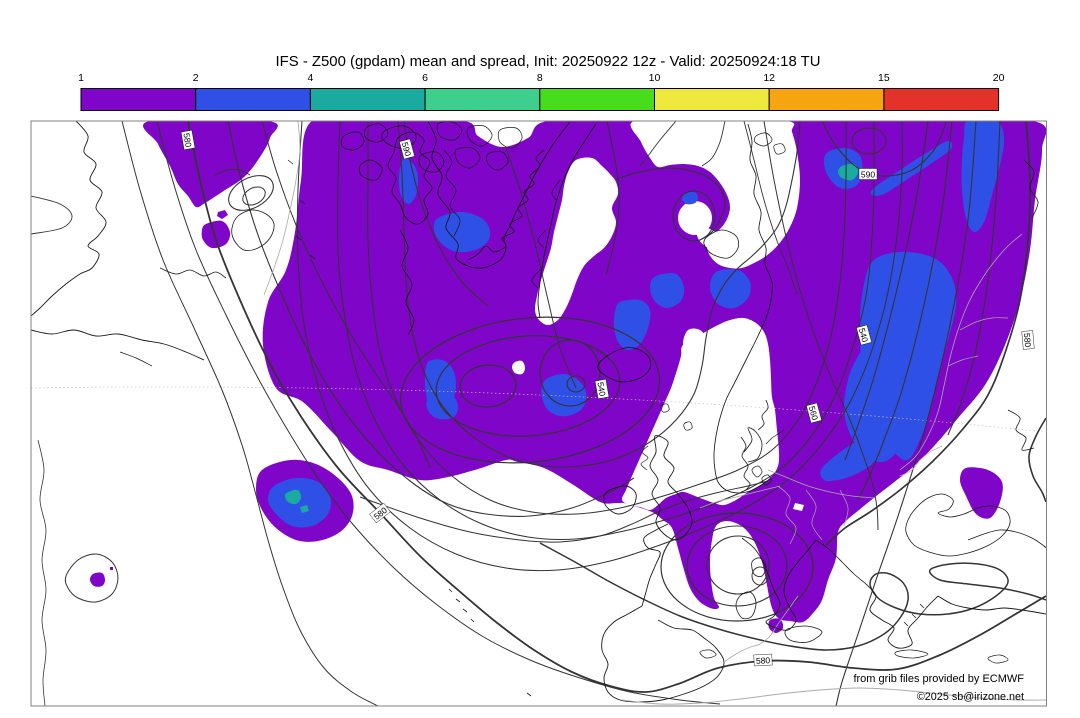 Image resolution: width=1080 pixels, height=718 pixels. I want to click on svg-text: 8, so click(540, 78).